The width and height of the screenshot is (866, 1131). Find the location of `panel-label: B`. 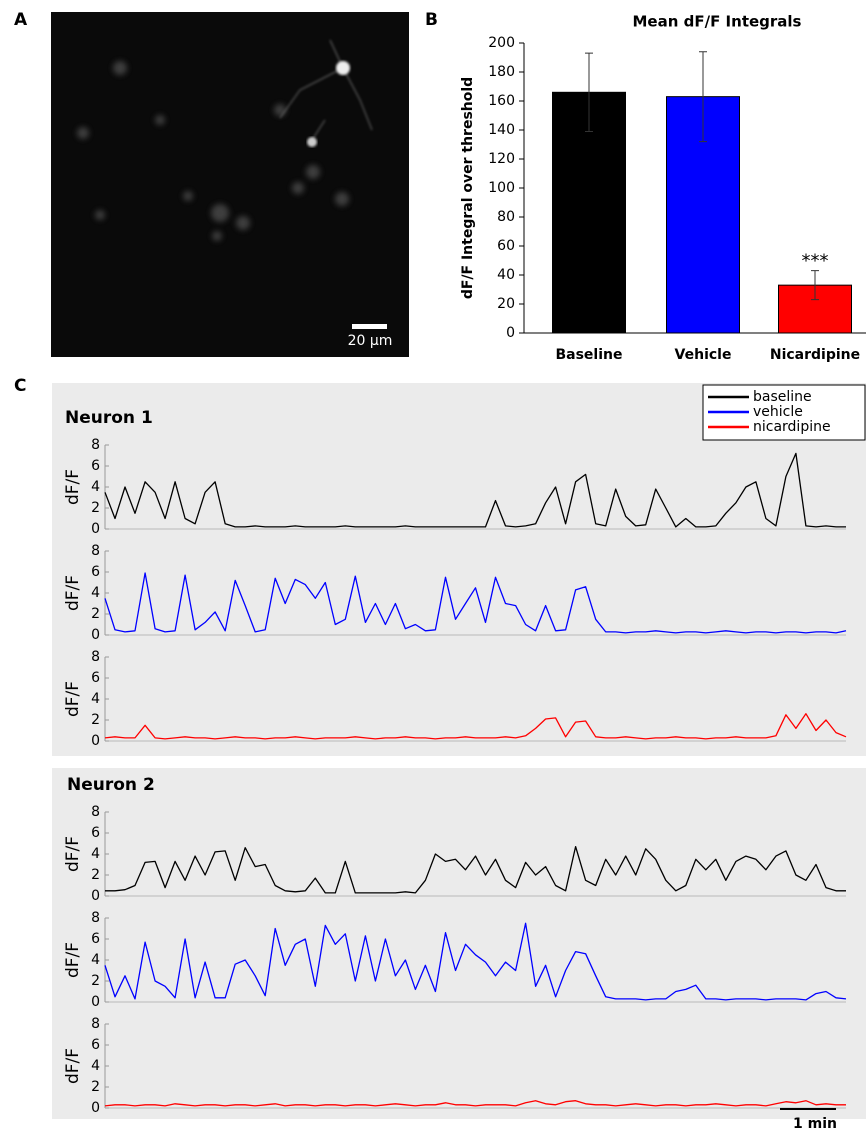

panel-label: B is located at coordinates (431, 20).